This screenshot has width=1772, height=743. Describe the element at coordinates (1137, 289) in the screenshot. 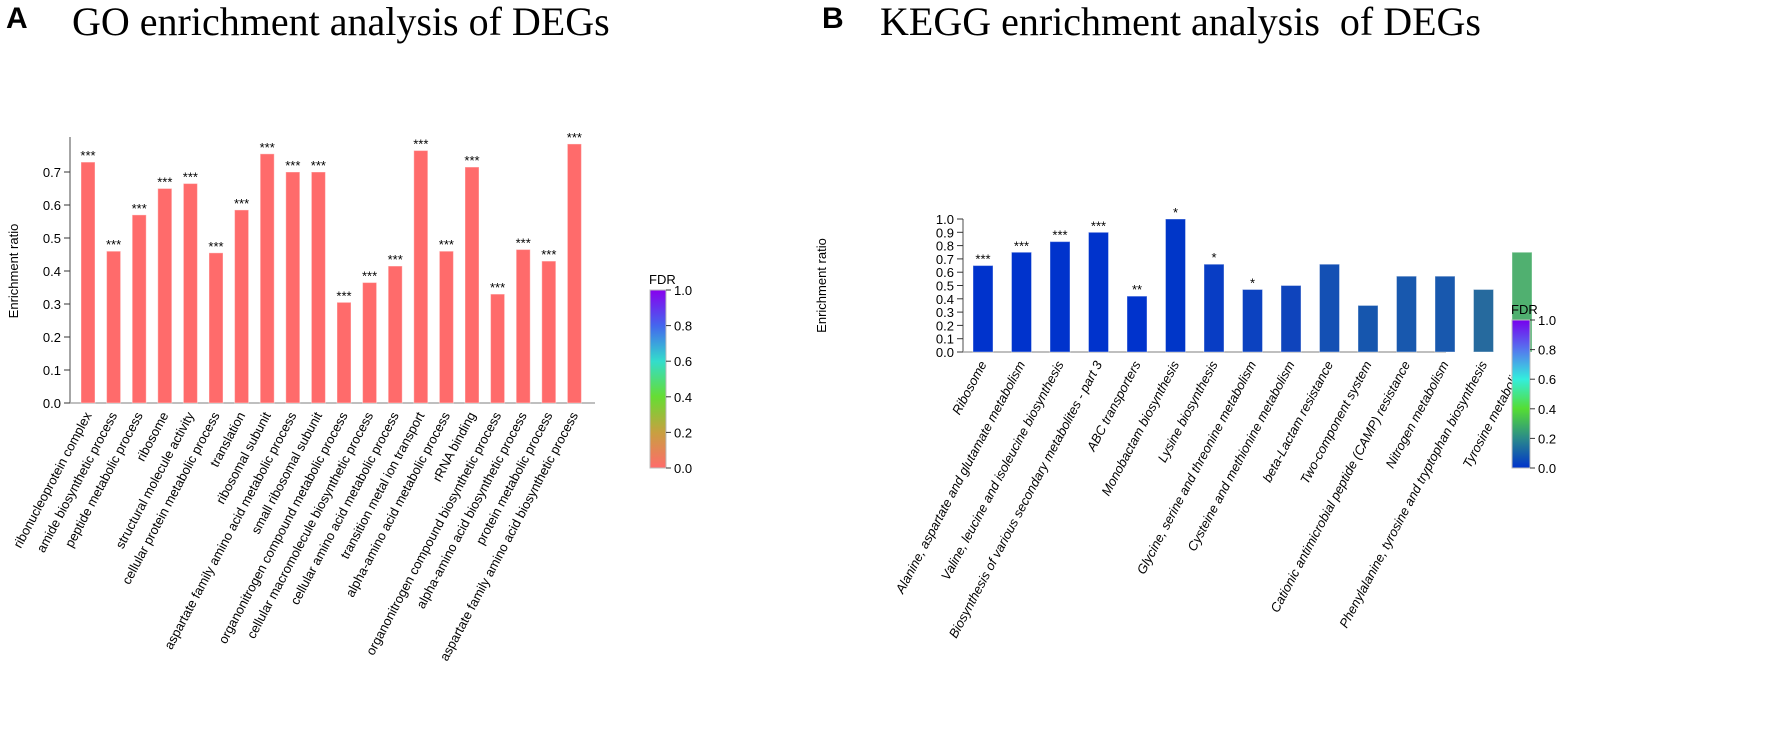

I see `significance-label: **` at that location.